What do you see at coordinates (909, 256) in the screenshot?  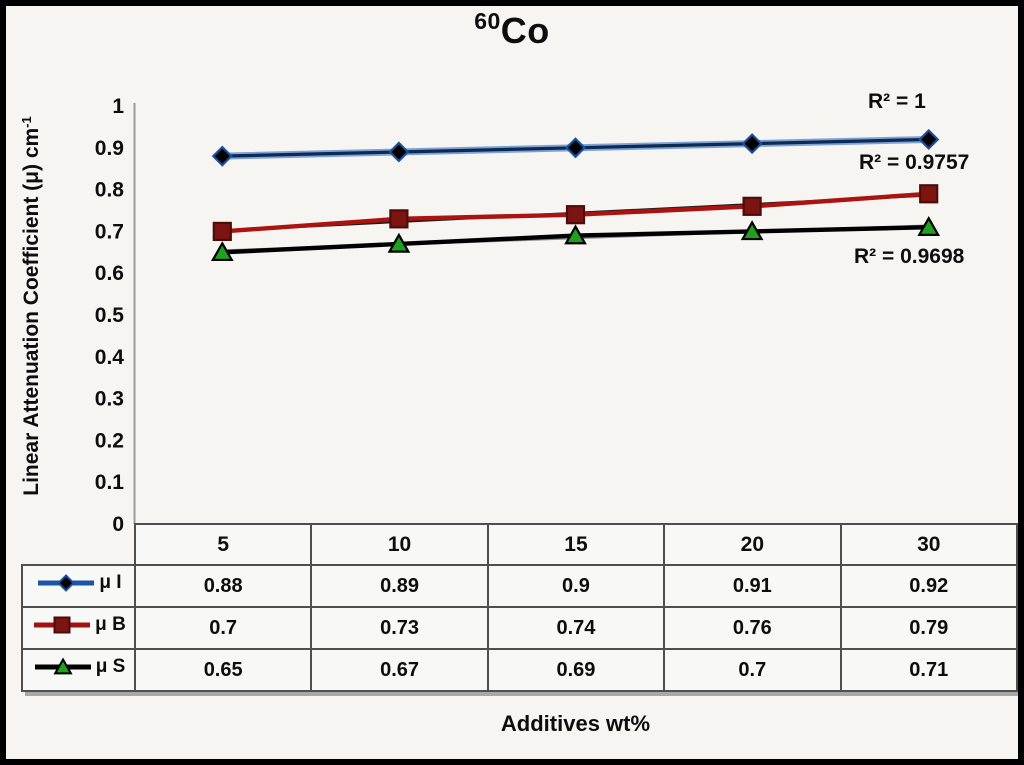 I see `r-squared-annotation-mu-s: R² = 0.9698` at bounding box center [909, 256].